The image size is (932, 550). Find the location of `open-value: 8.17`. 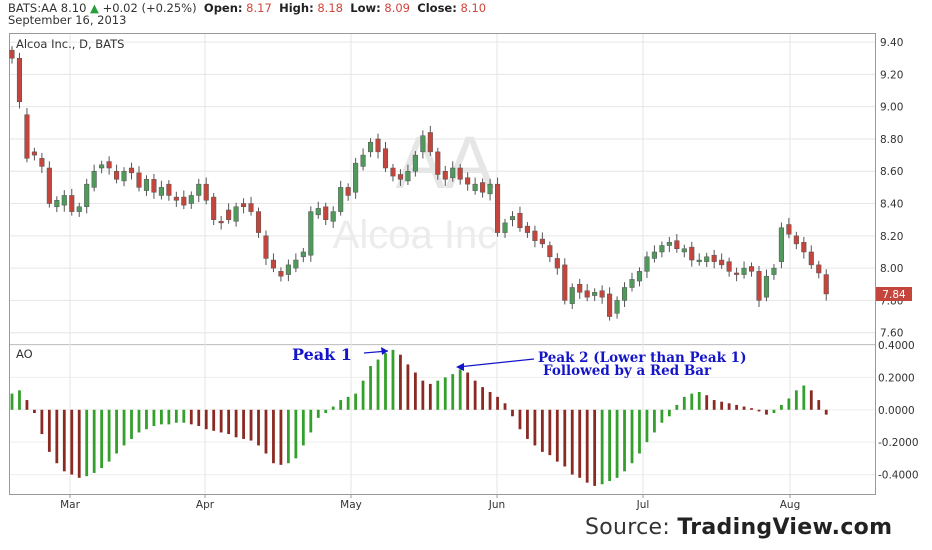

open-value: 8.17 is located at coordinates (259, 8).